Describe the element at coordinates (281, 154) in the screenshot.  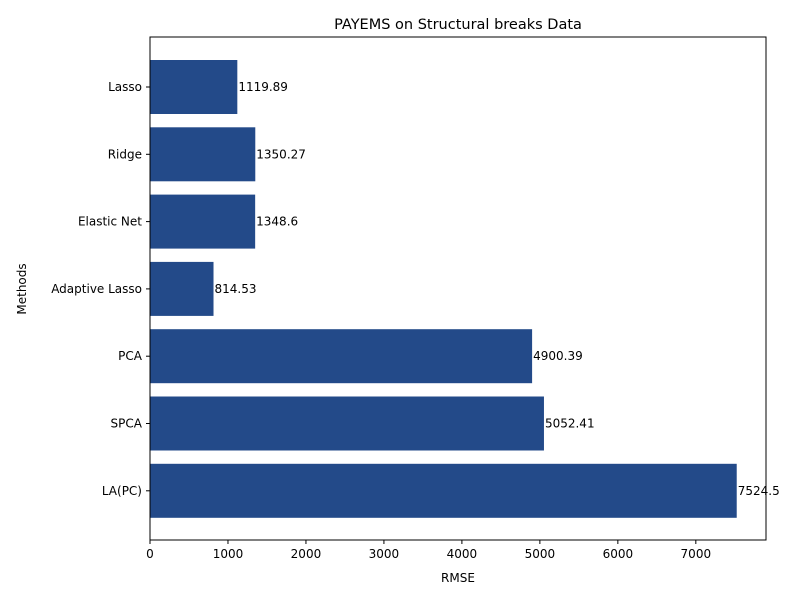
I see `data-label: 1350.27` at that location.